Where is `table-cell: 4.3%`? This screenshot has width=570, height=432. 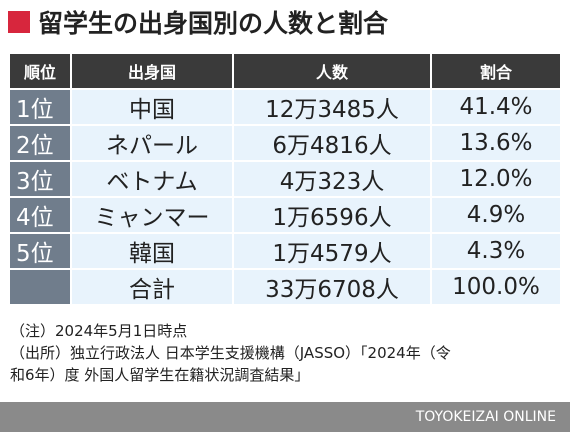 table-cell: 4.3% is located at coordinates (496, 251).